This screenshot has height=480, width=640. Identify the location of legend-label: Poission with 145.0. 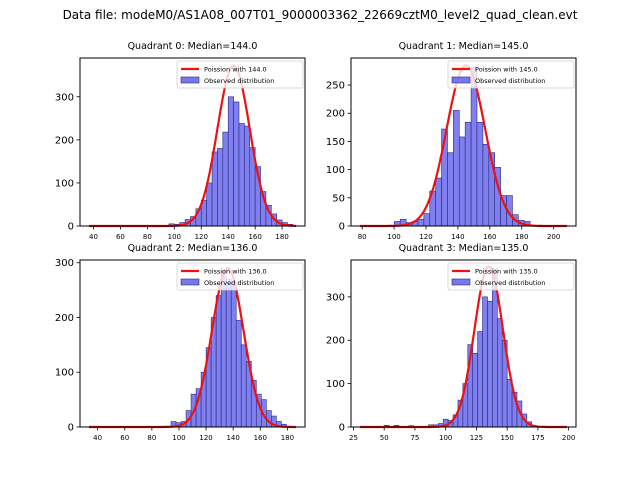
(506, 70).